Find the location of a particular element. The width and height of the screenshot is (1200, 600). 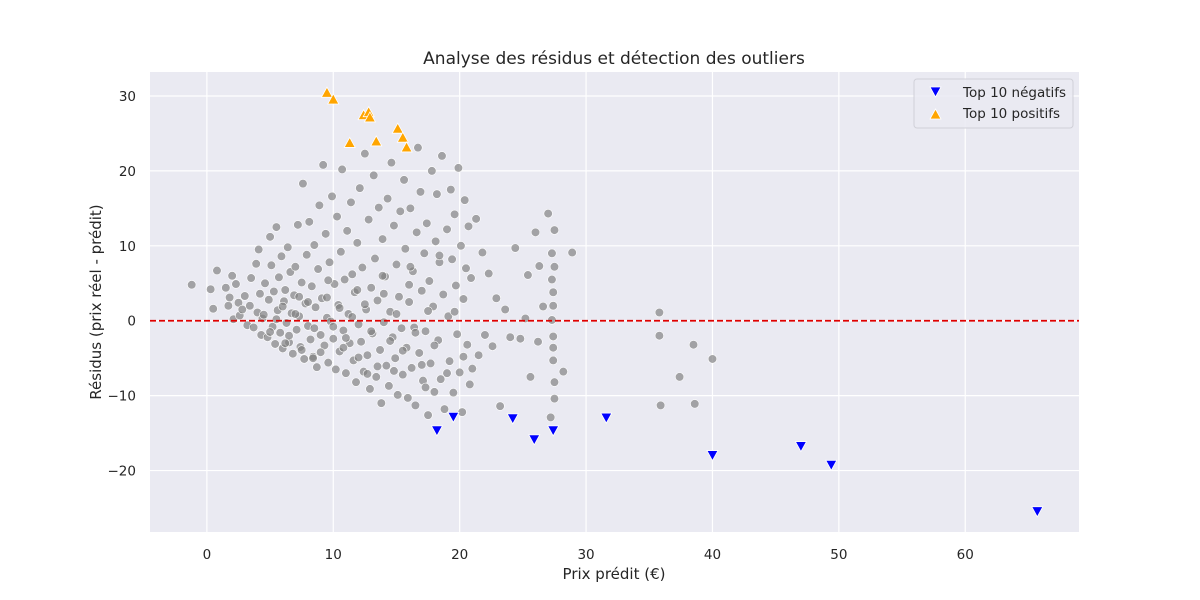

y-tick-label: 0 is located at coordinates (131, 322).